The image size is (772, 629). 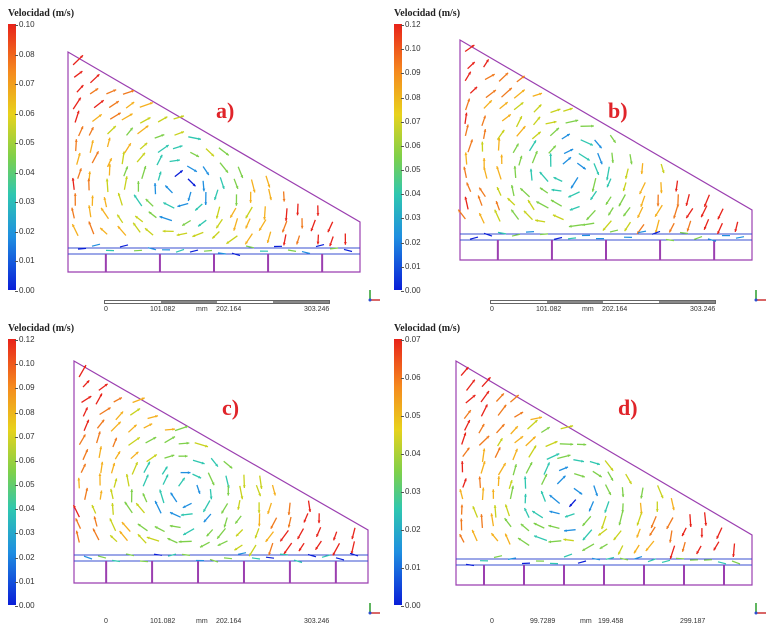 I want to click on axes-triad-icon, so click(x=760, y=296).